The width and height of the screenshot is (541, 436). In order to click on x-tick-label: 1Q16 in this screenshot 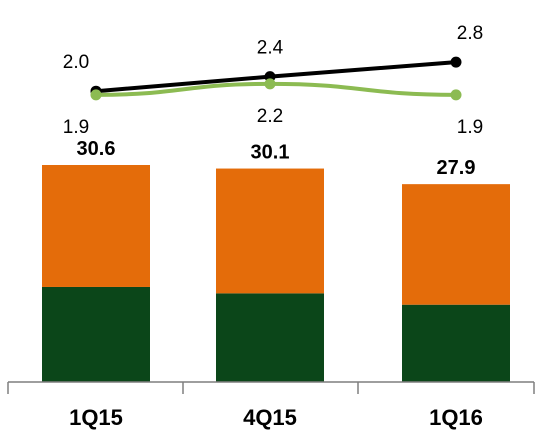, I will do `click(456, 417)`.